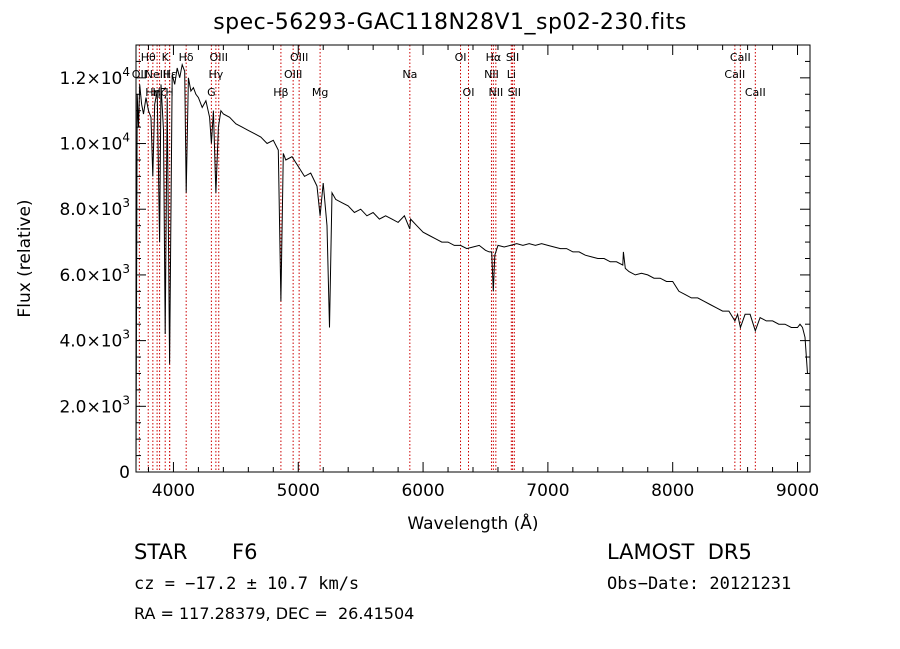  Describe the element at coordinates (511, 74) in the screenshot. I see `spectral-line-label: Li` at that location.